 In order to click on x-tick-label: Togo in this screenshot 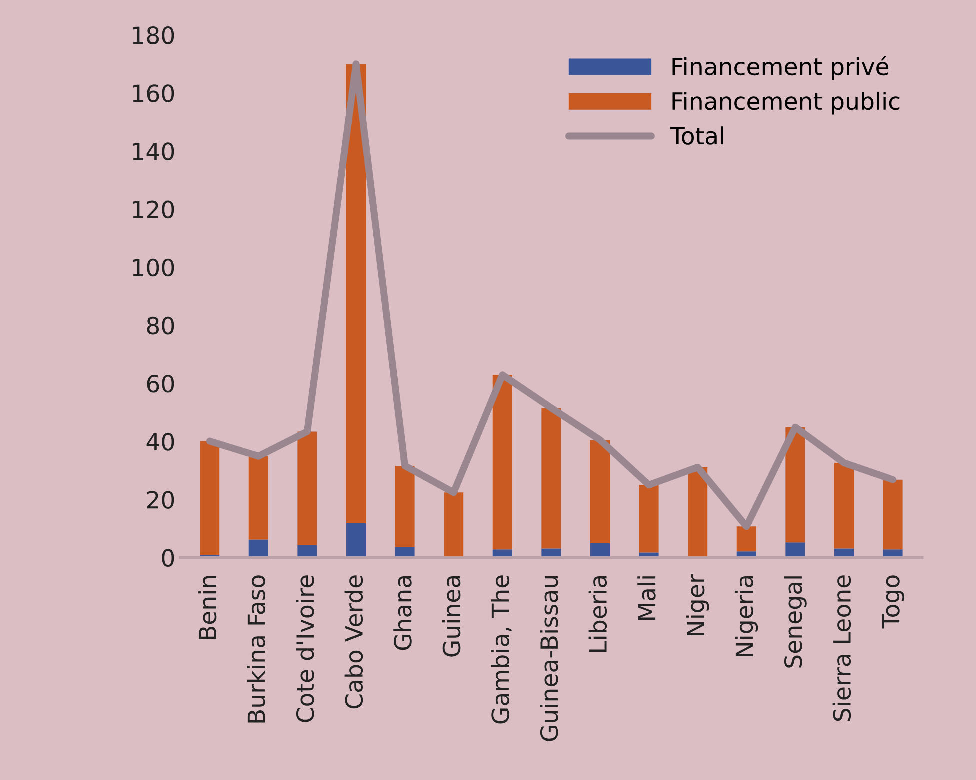, I will do `click(893, 602)`.